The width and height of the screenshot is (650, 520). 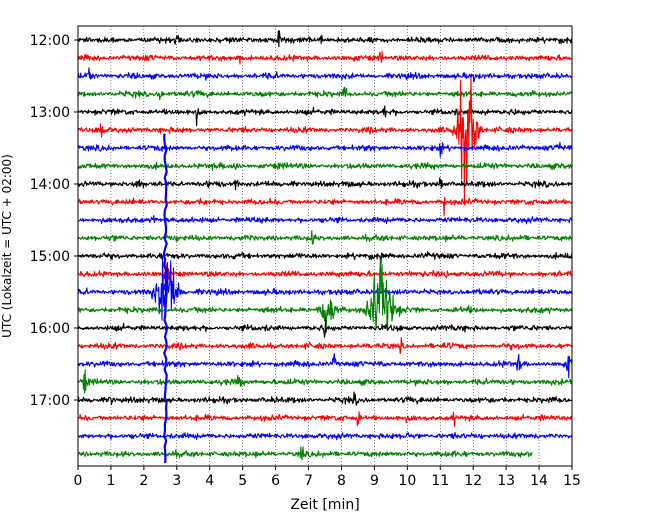 What do you see at coordinates (374, 481) in the screenshot?
I see `x-tick-label: 9` at bounding box center [374, 481].